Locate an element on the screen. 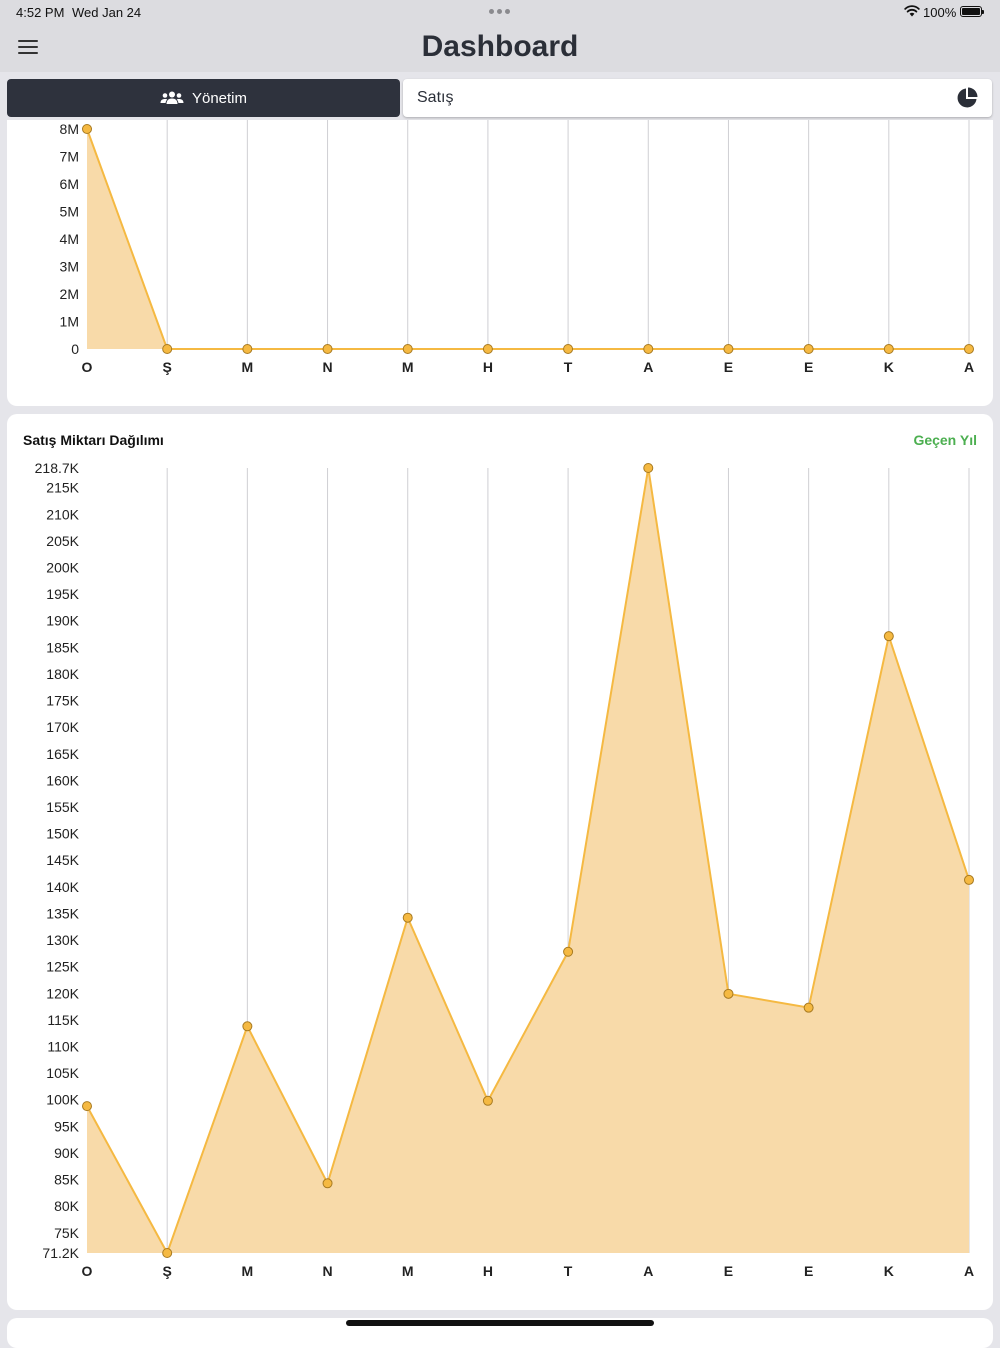 This screenshot has width=1000, height=1348. y-tick-label: 100K is located at coordinates (62, 1100).